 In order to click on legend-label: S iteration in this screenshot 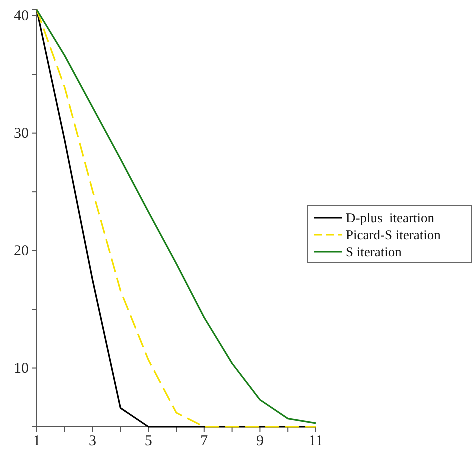, I will do `click(374, 252)`.